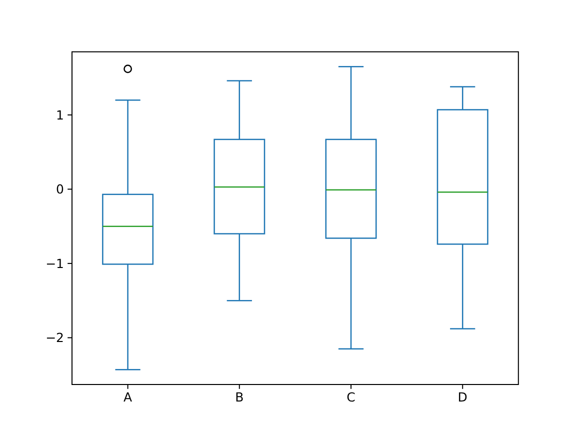 This screenshot has width=576, height=432. I want to click on y-tick-label: 1, so click(60, 114).